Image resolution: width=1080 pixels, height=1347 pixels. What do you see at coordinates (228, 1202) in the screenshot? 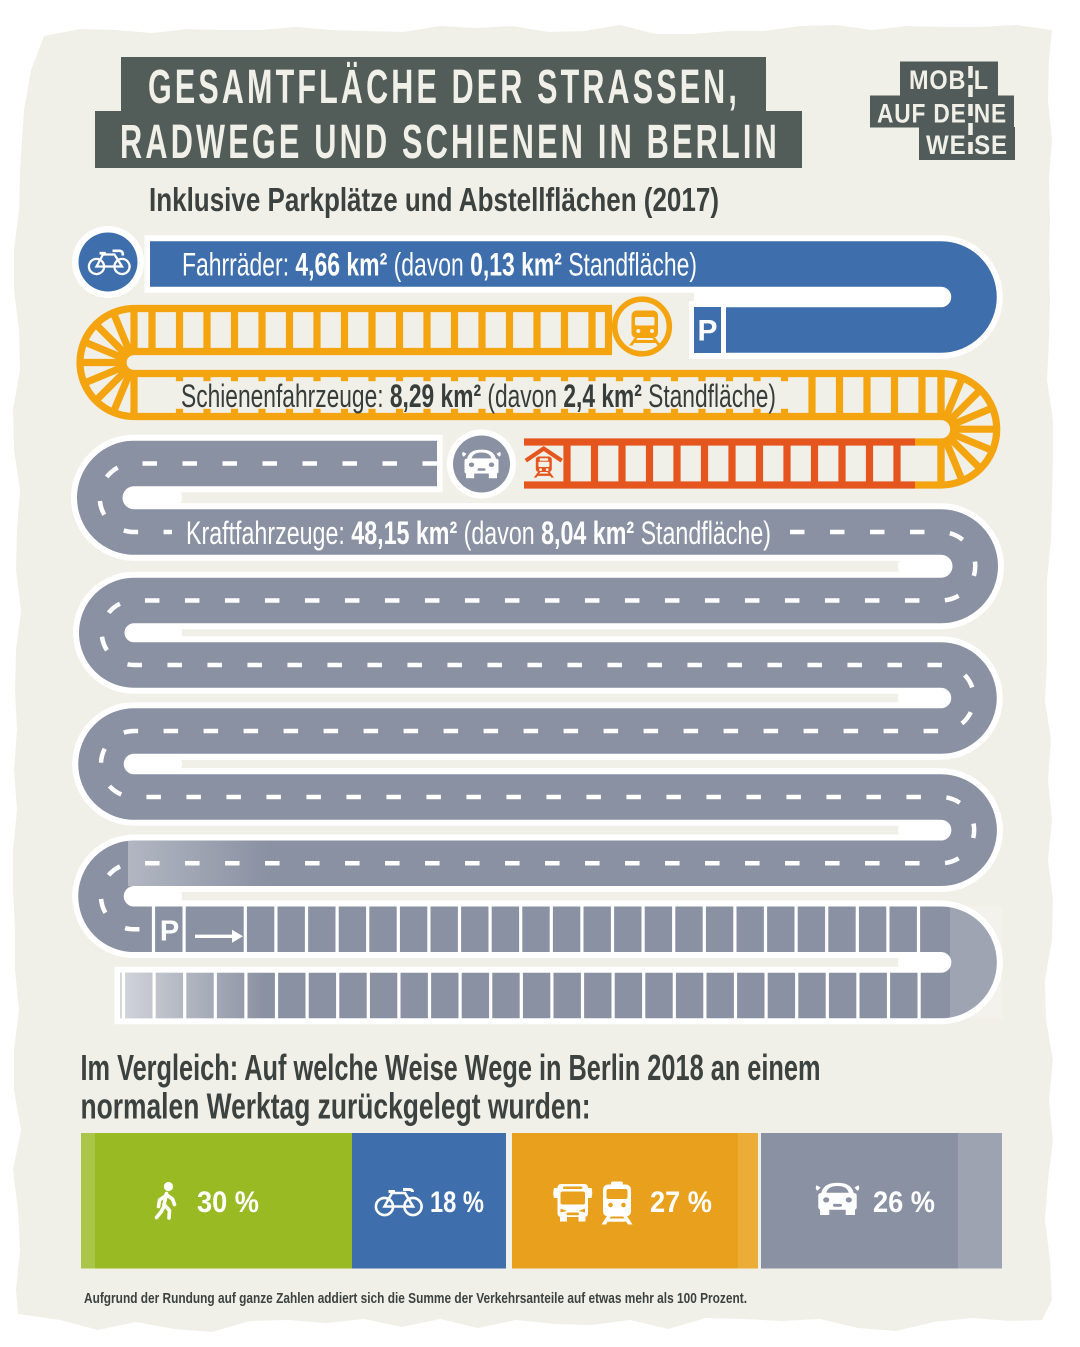
I see `svg-text: 30 %` at bounding box center [228, 1202].